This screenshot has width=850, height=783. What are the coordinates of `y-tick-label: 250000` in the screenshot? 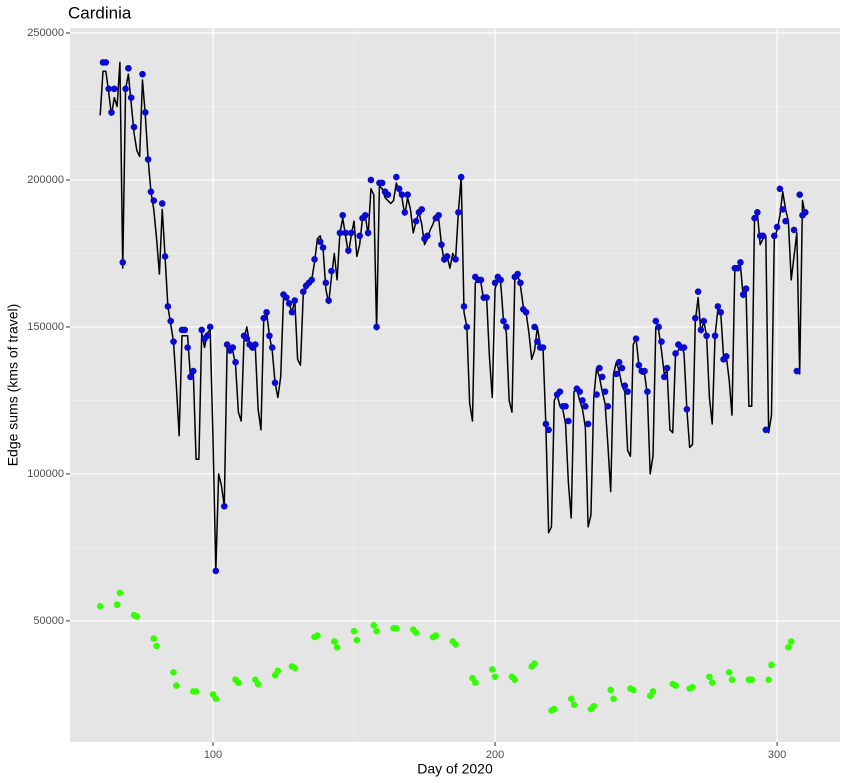 It's located at (45, 33).